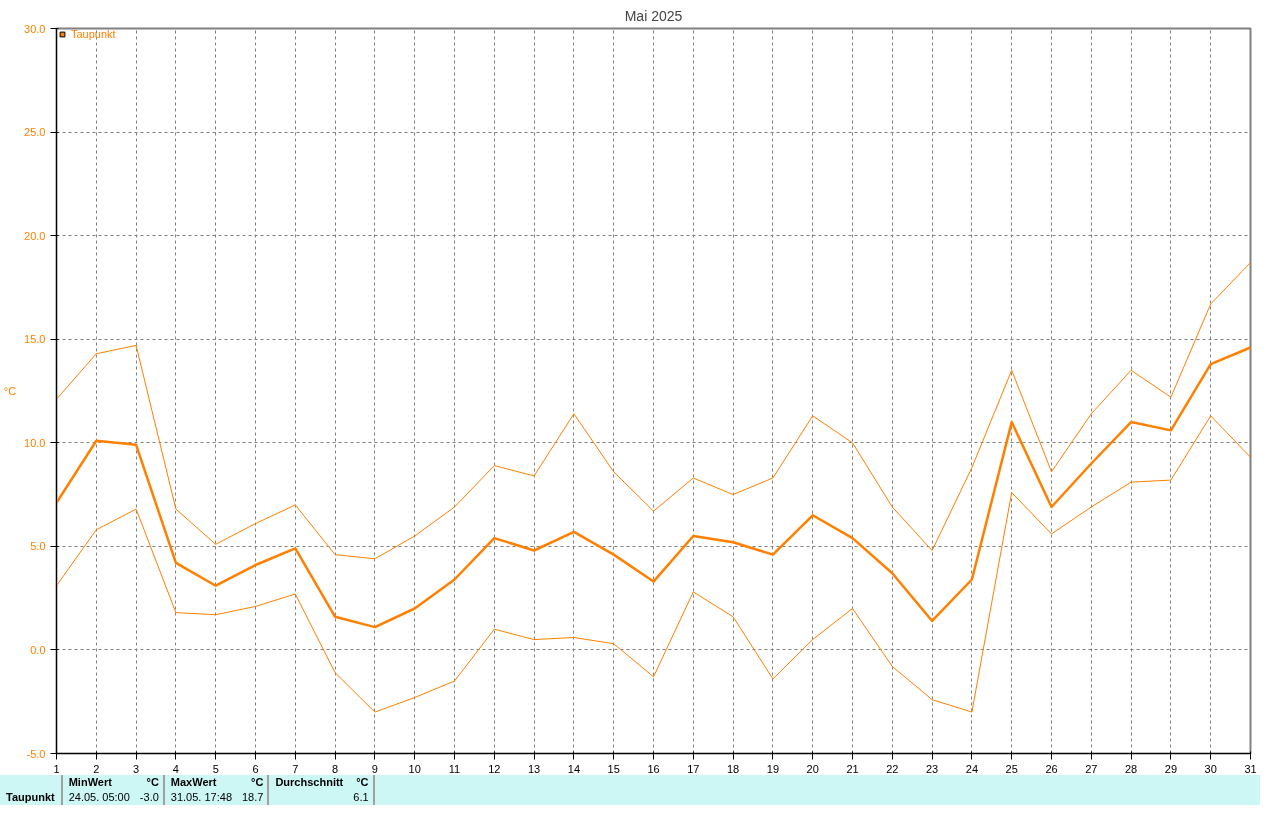  Describe the element at coordinates (175, 768) in the screenshot. I see `x-tick-label: 4` at that location.